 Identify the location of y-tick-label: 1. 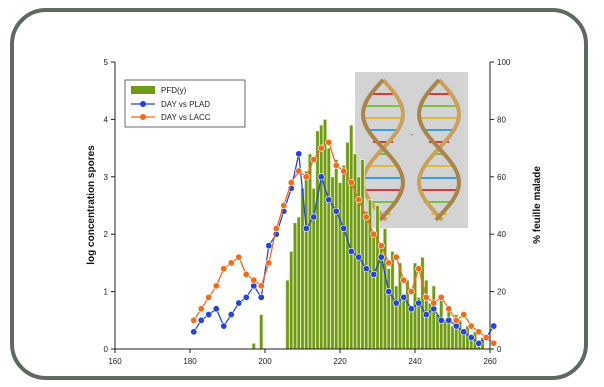
(106, 292).